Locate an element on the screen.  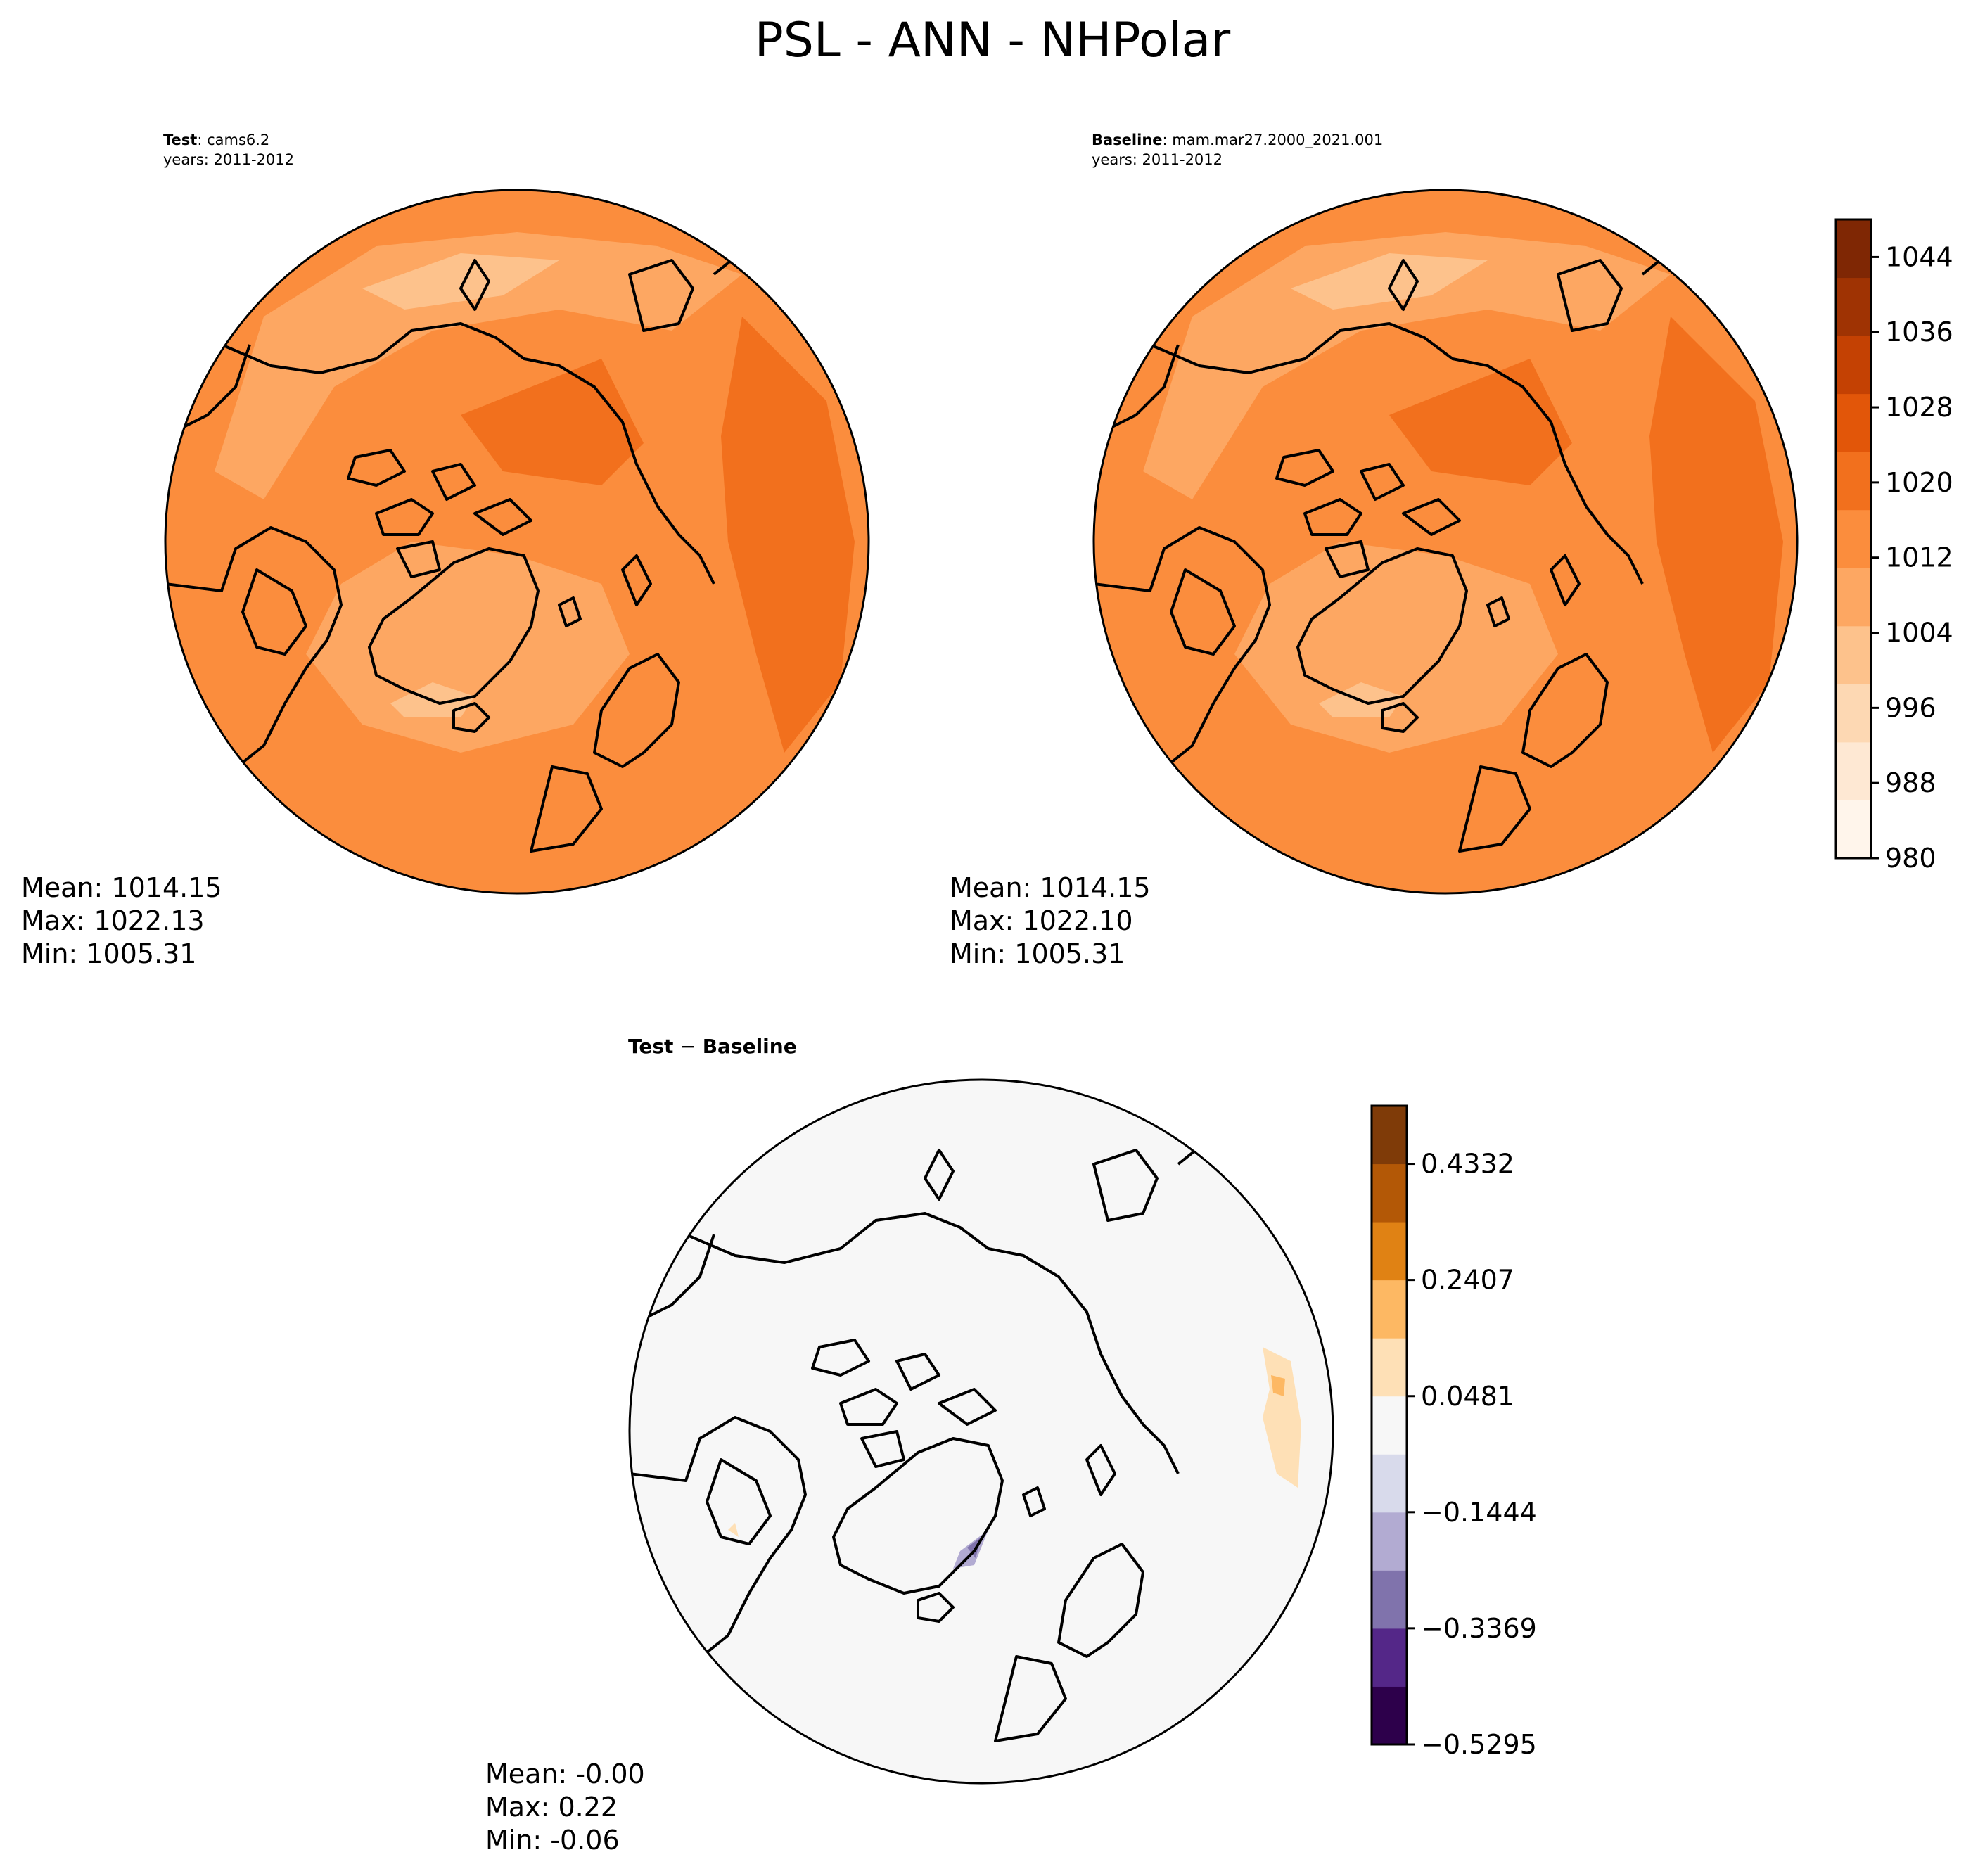
baseline-label-bold: Baseline is located at coordinates (1128, 140).